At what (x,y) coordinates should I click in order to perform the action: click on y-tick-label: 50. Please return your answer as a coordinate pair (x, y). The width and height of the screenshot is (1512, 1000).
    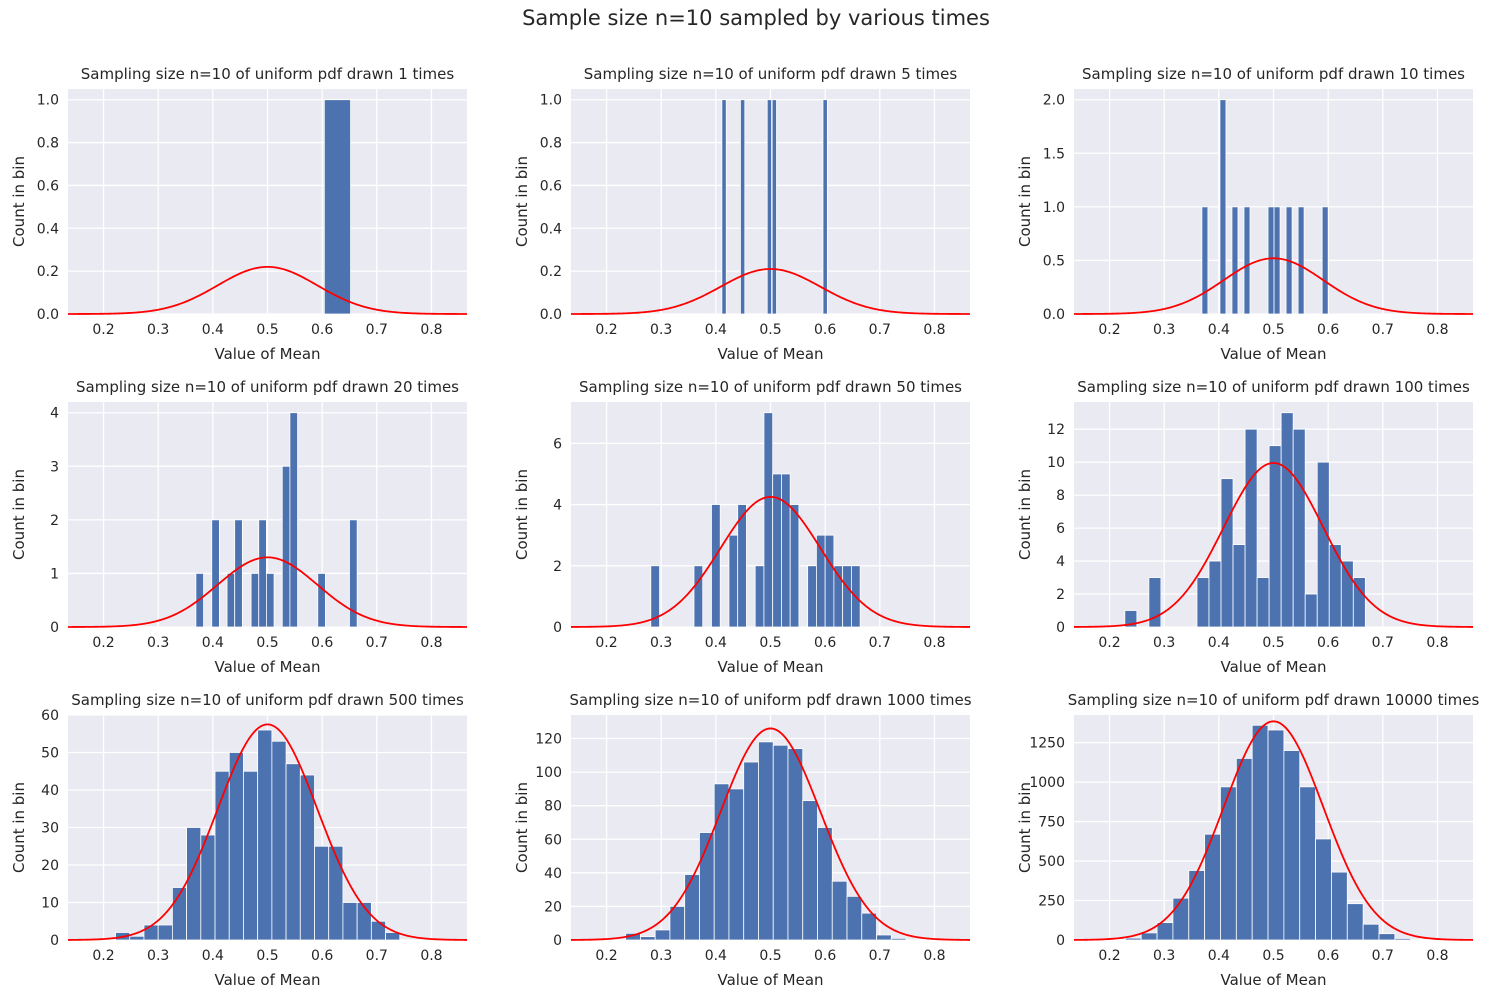
    Looking at the image, I should click on (50, 754).